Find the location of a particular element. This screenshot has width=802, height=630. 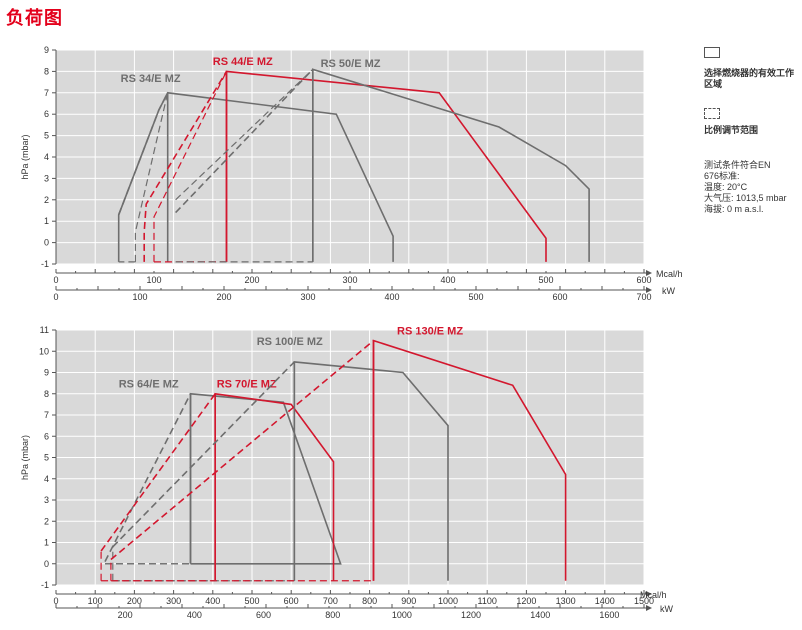

x-tick-label-mcal: 1000 is located at coordinates (448, 601).